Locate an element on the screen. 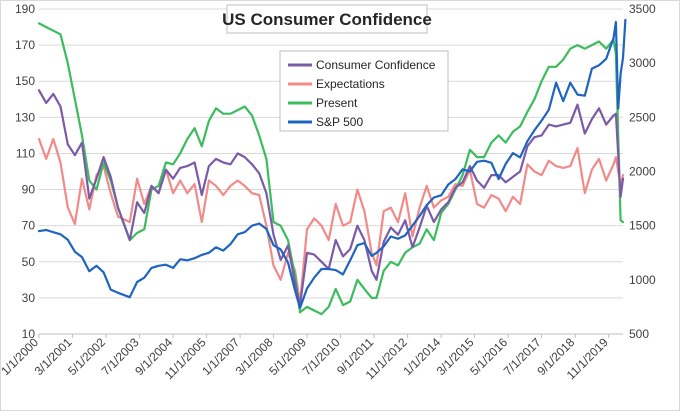 The height and width of the screenshot is (411, 680). y-right-tick-label: 3500 is located at coordinates (642, 9).